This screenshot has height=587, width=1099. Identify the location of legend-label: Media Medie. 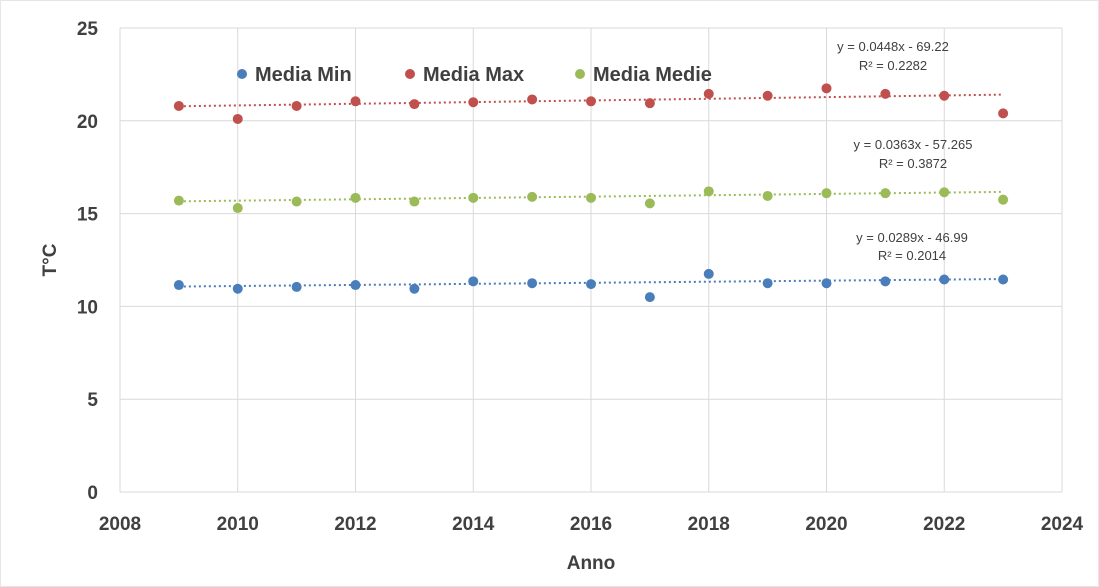
(652, 75).